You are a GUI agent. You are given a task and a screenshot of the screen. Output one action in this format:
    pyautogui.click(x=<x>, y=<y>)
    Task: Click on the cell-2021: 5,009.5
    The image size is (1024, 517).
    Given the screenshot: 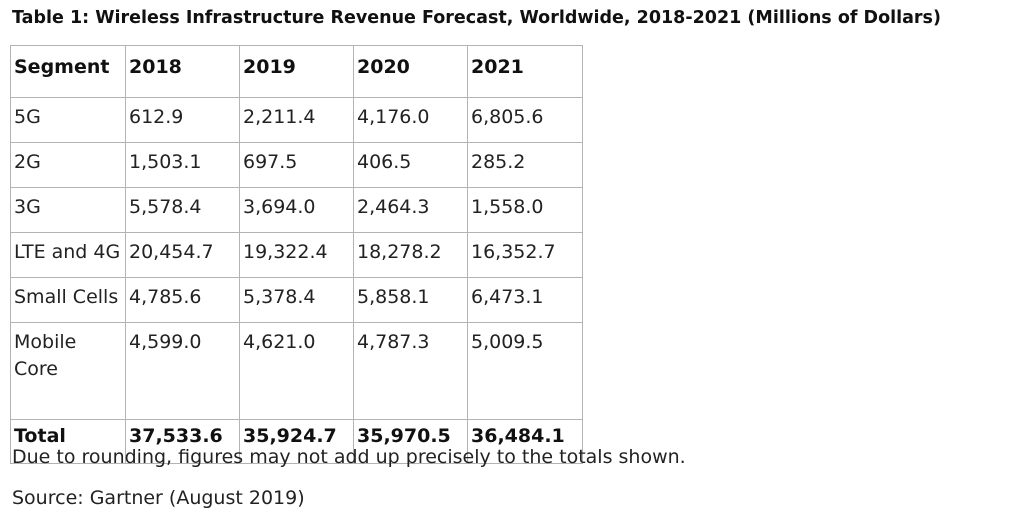 What is the action you would take?
    pyautogui.click(x=525, y=371)
    